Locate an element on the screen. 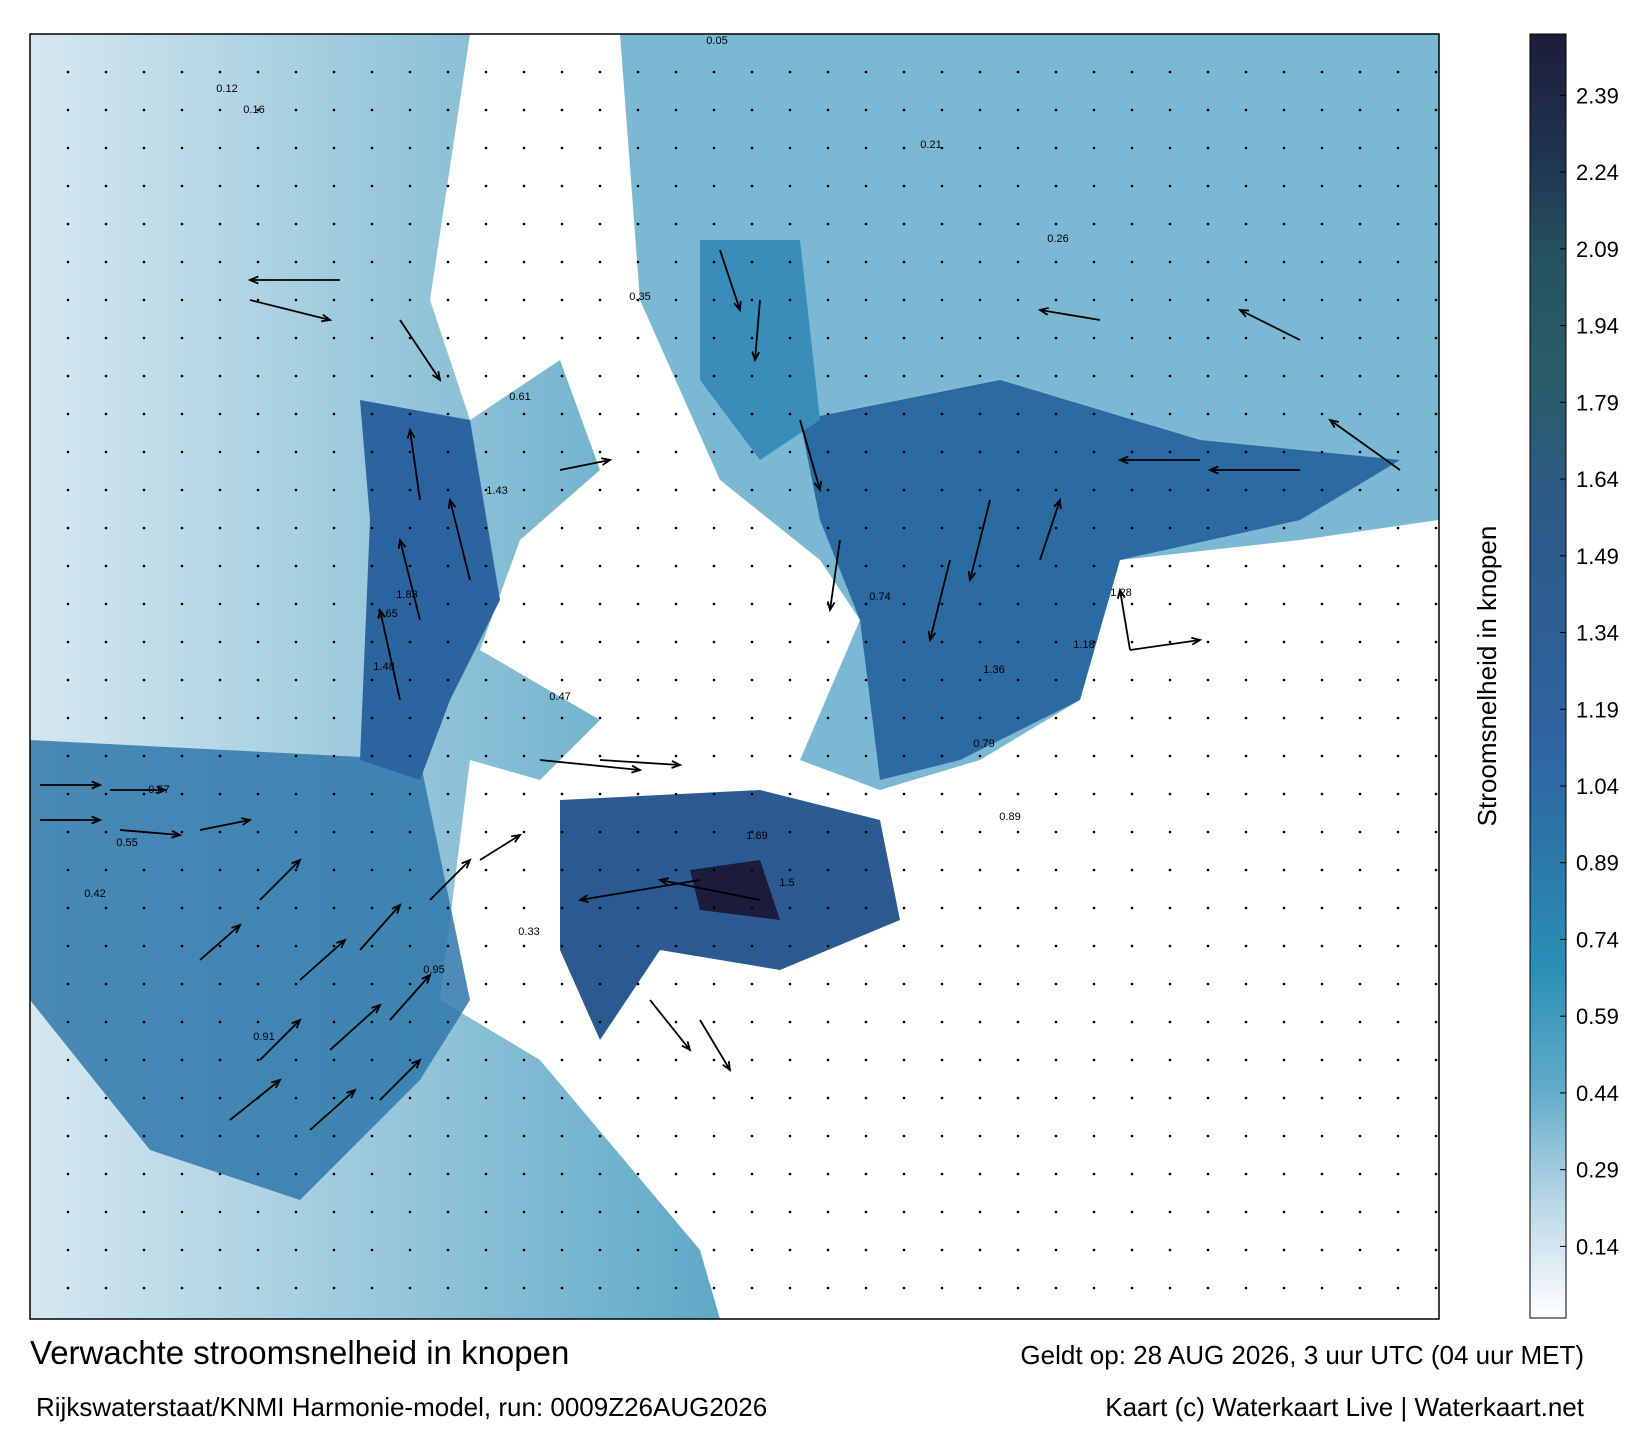 This screenshot has width=1650, height=1450. sea-channel is located at coordinates (730, 915).